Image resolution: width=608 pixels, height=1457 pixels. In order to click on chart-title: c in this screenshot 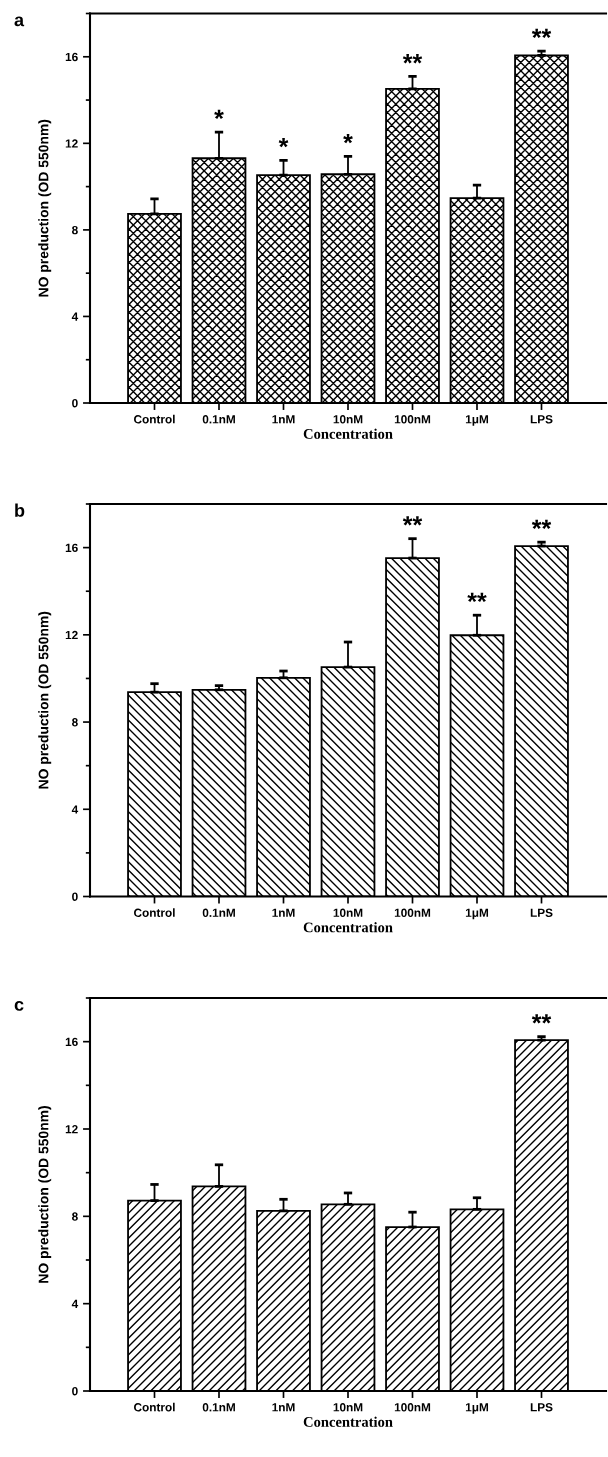, I will do `click(19, 1005)`.